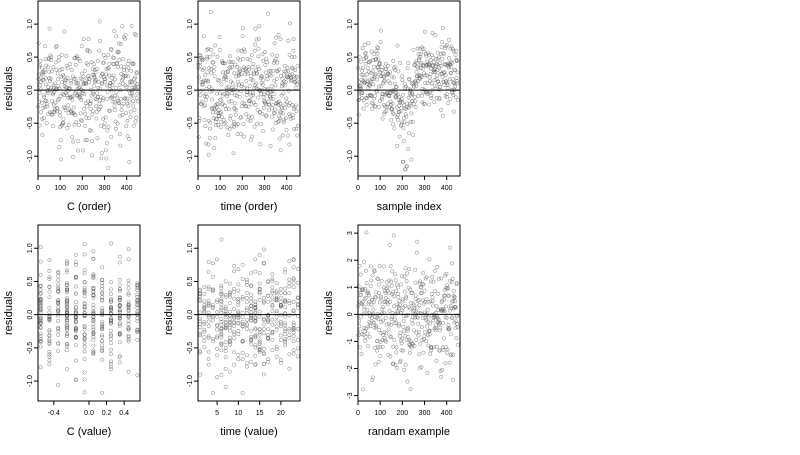 Image resolution: width=800 pixels, height=455 pixels. I want to click on y-tick-label: -1.0, so click(190, 156).